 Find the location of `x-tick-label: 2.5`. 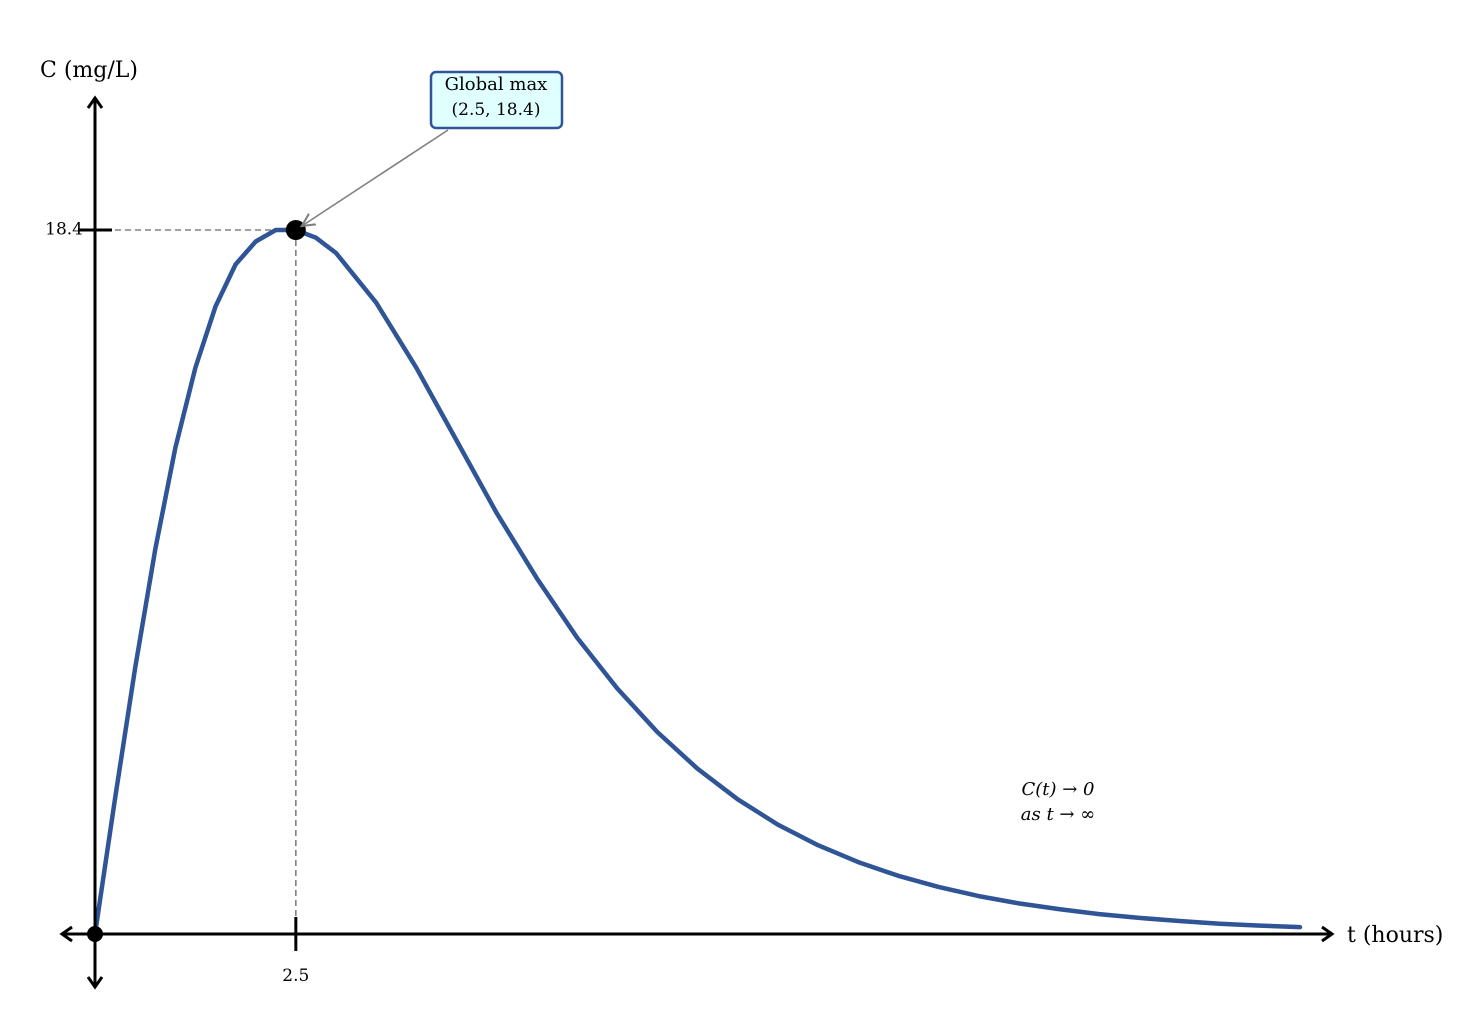

x-tick-label: 2.5 is located at coordinates (295, 976).